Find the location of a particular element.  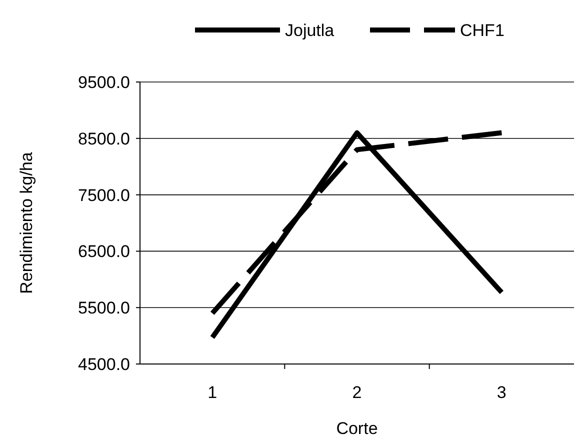

y-tick-label: 8500.0 is located at coordinates (104, 138).